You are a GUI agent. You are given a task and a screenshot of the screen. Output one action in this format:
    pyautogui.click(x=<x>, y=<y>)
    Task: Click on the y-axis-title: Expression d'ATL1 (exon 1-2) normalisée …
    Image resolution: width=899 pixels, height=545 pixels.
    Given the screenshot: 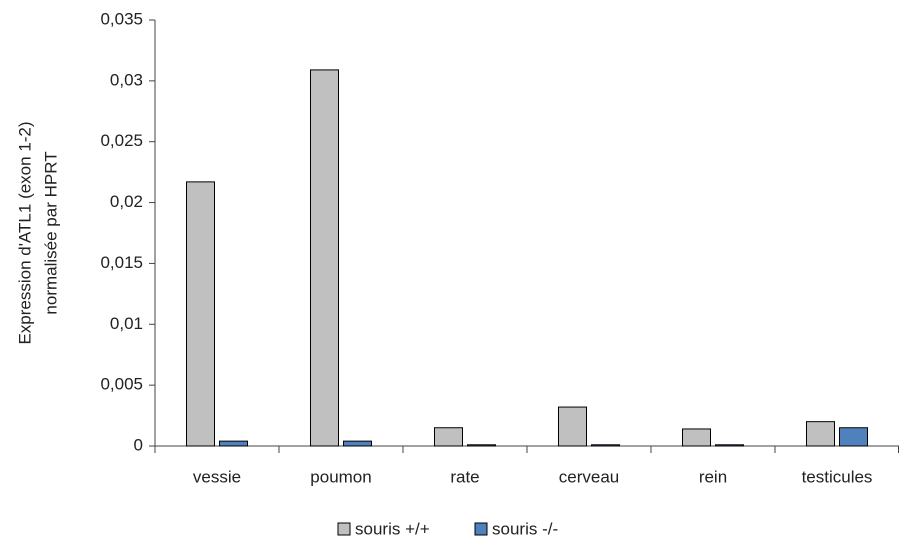 What is the action you would take?
    pyautogui.click(x=37, y=232)
    